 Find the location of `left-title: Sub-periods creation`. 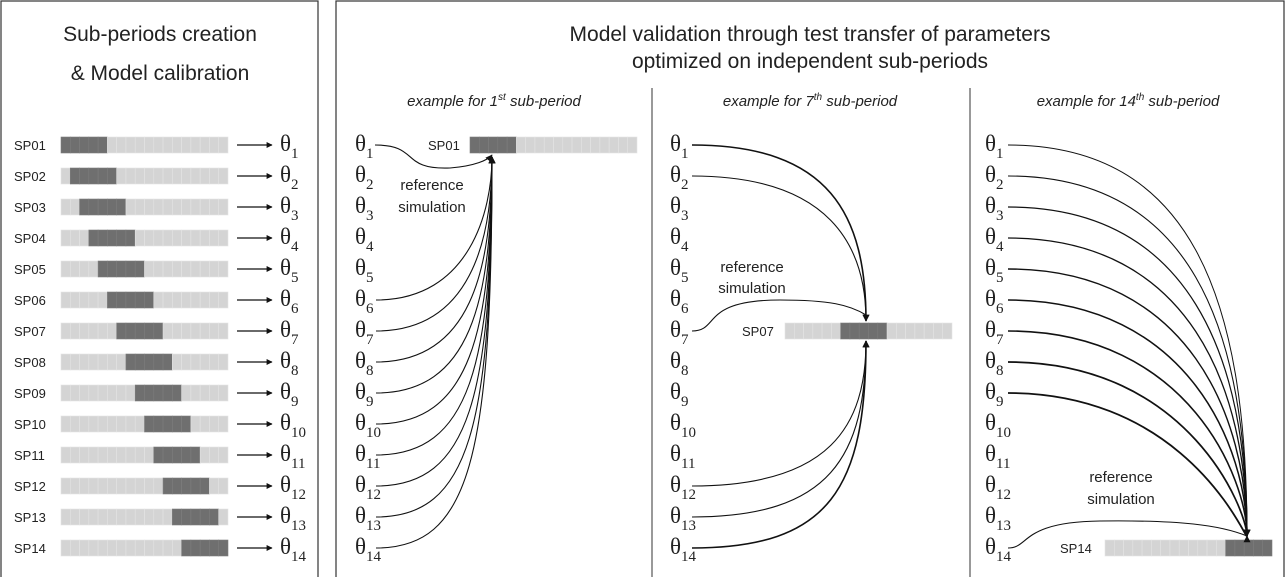

left-title: Sub-periods creation is located at coordinates (160, 34).